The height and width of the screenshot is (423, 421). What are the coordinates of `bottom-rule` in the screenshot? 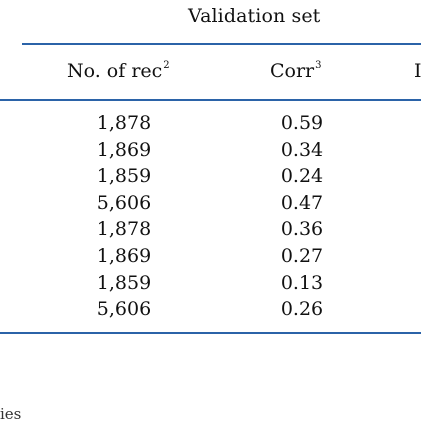 It's located at (210, 333).